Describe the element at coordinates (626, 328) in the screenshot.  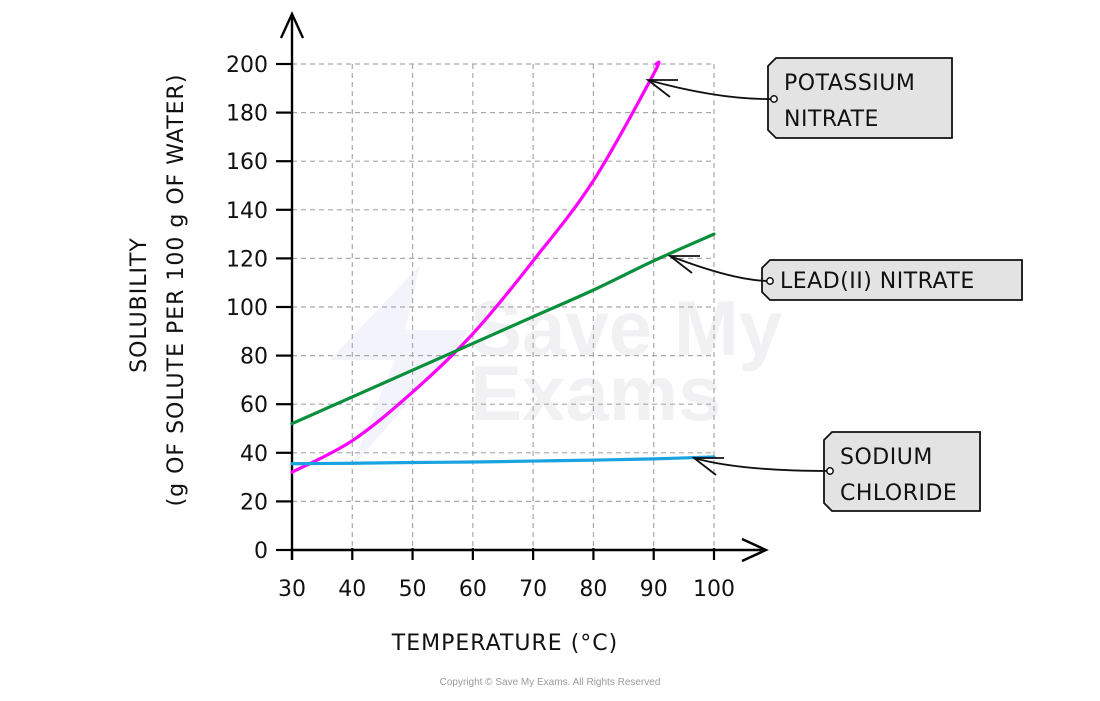
I see `watermark-text-1: Save My` at that location.